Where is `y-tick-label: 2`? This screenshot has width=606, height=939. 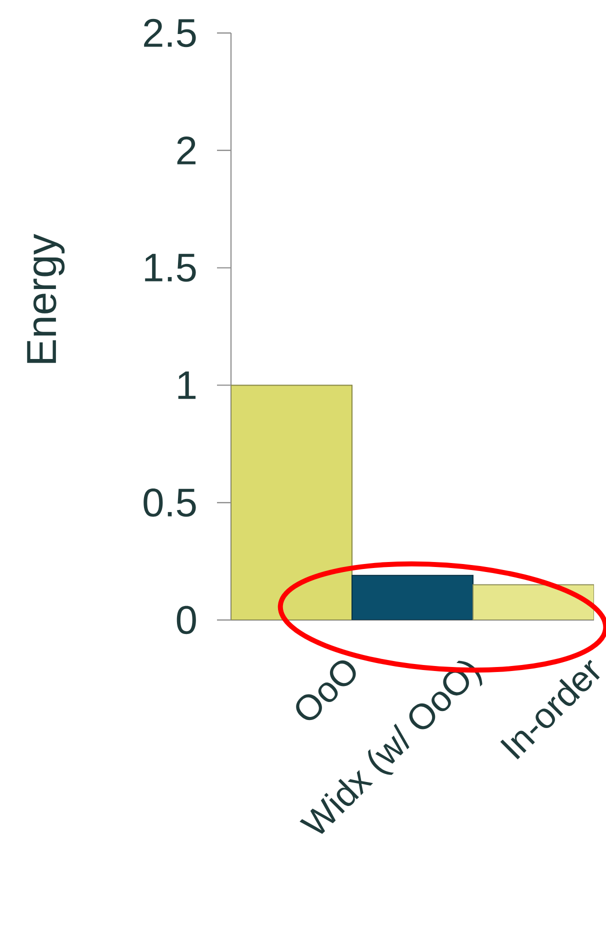 y-tick-label: 2 is located at coordinates (186, 150).